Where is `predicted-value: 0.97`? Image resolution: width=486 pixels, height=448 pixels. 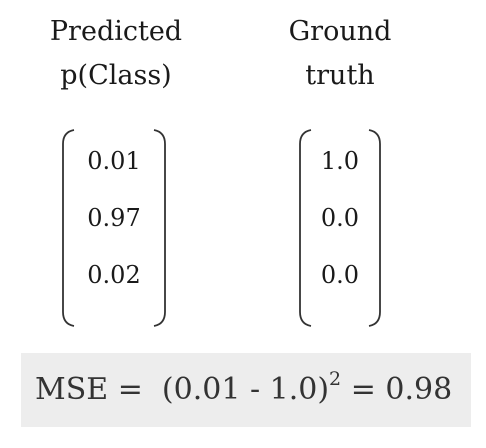
predicted-value: 0.97 is located at coordinates (114, 218).